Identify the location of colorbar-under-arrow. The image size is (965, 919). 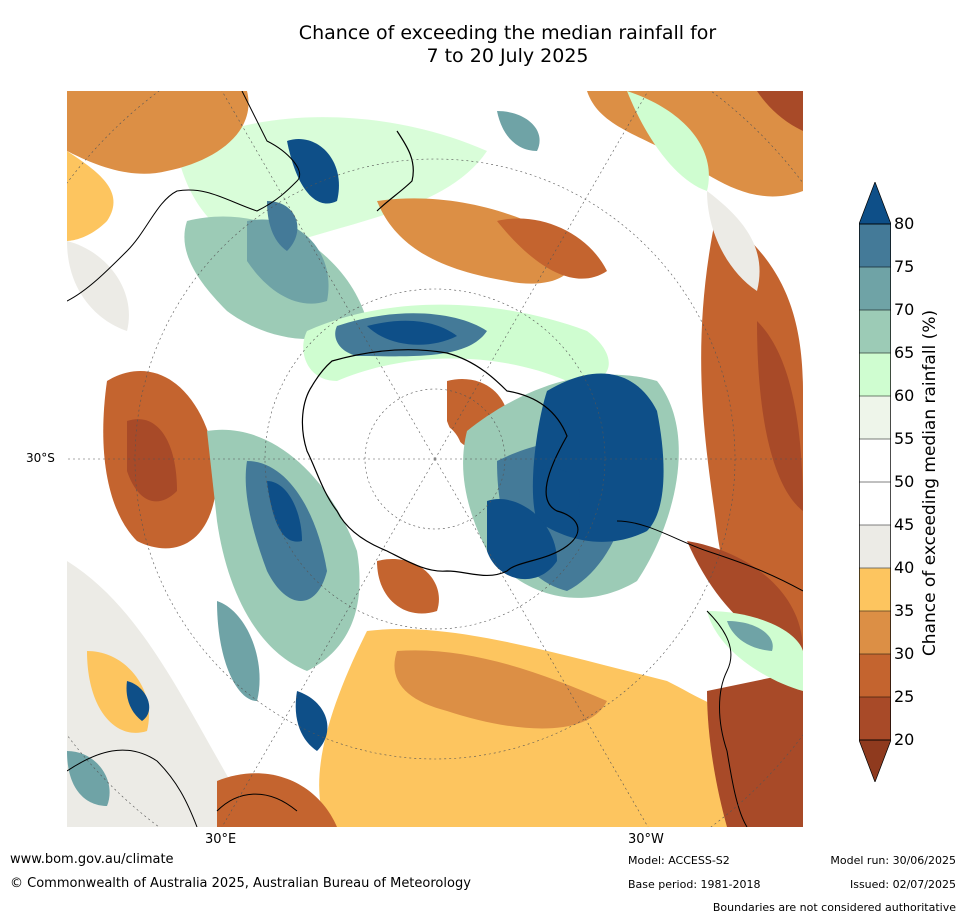
(875, 760).